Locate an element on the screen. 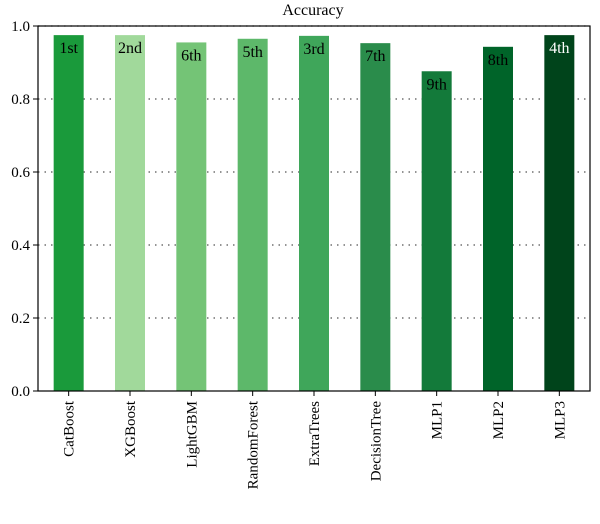 Image resolution: width=600 pixels, height=524 pixels. y-tick-label: 1.0 is located at coordinates (20, 27).